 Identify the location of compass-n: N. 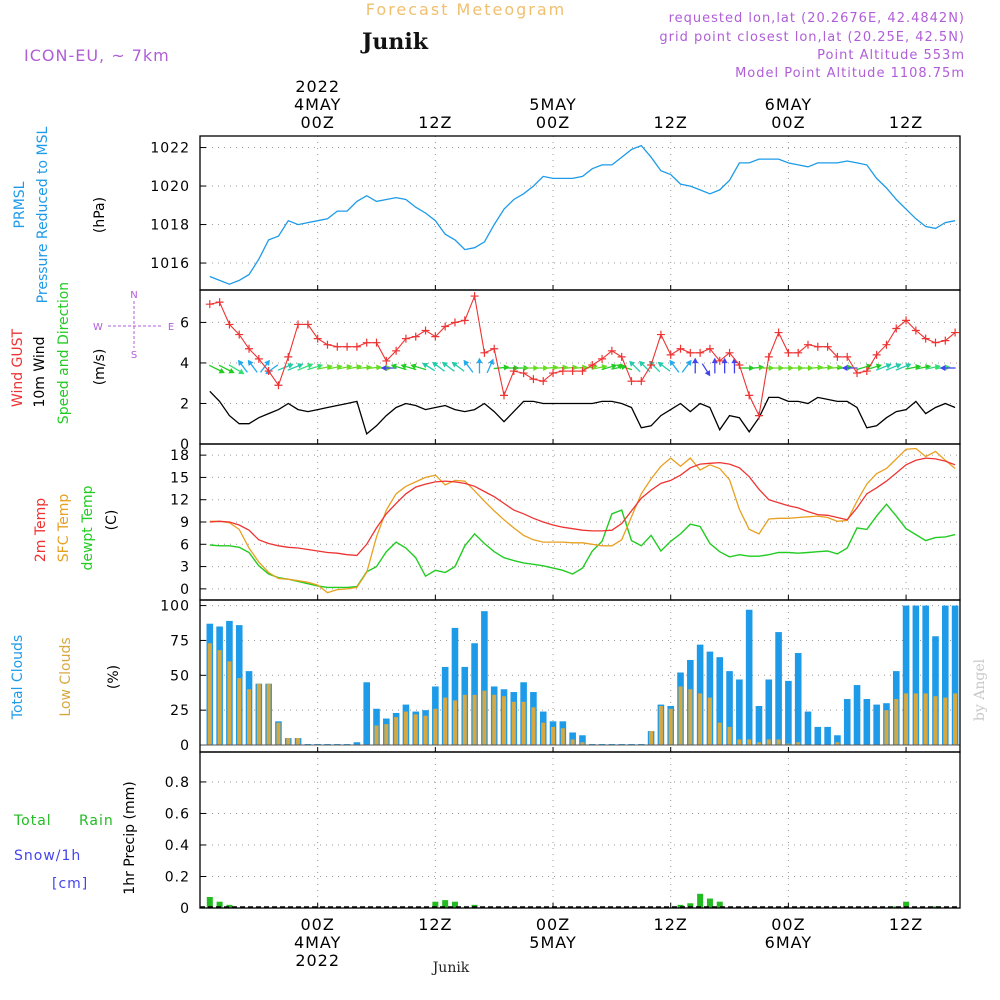
(133, 295).